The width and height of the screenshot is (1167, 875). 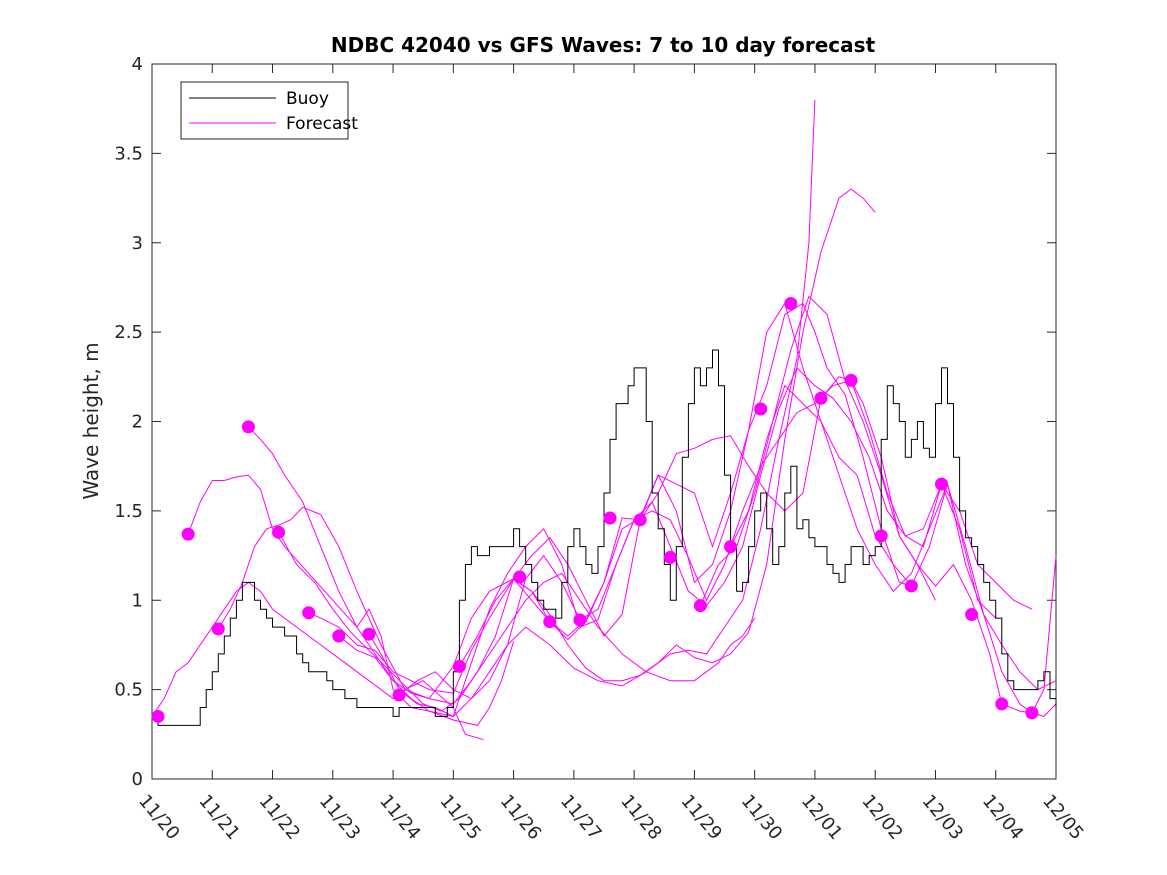 I want to click on legend-box, so click(x=264, y=110).